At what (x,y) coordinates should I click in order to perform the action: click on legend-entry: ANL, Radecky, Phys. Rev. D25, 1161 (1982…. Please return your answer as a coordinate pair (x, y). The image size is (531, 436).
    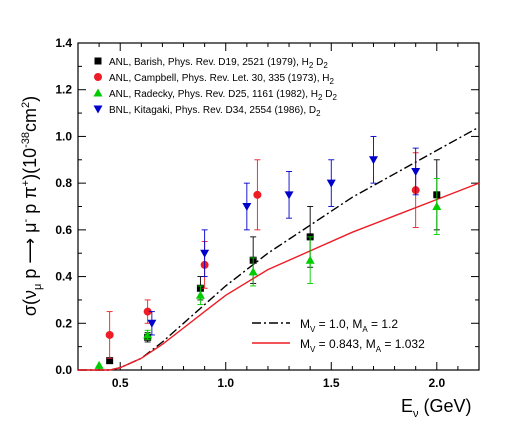
    Looking at the image, I should click on (223, 95).